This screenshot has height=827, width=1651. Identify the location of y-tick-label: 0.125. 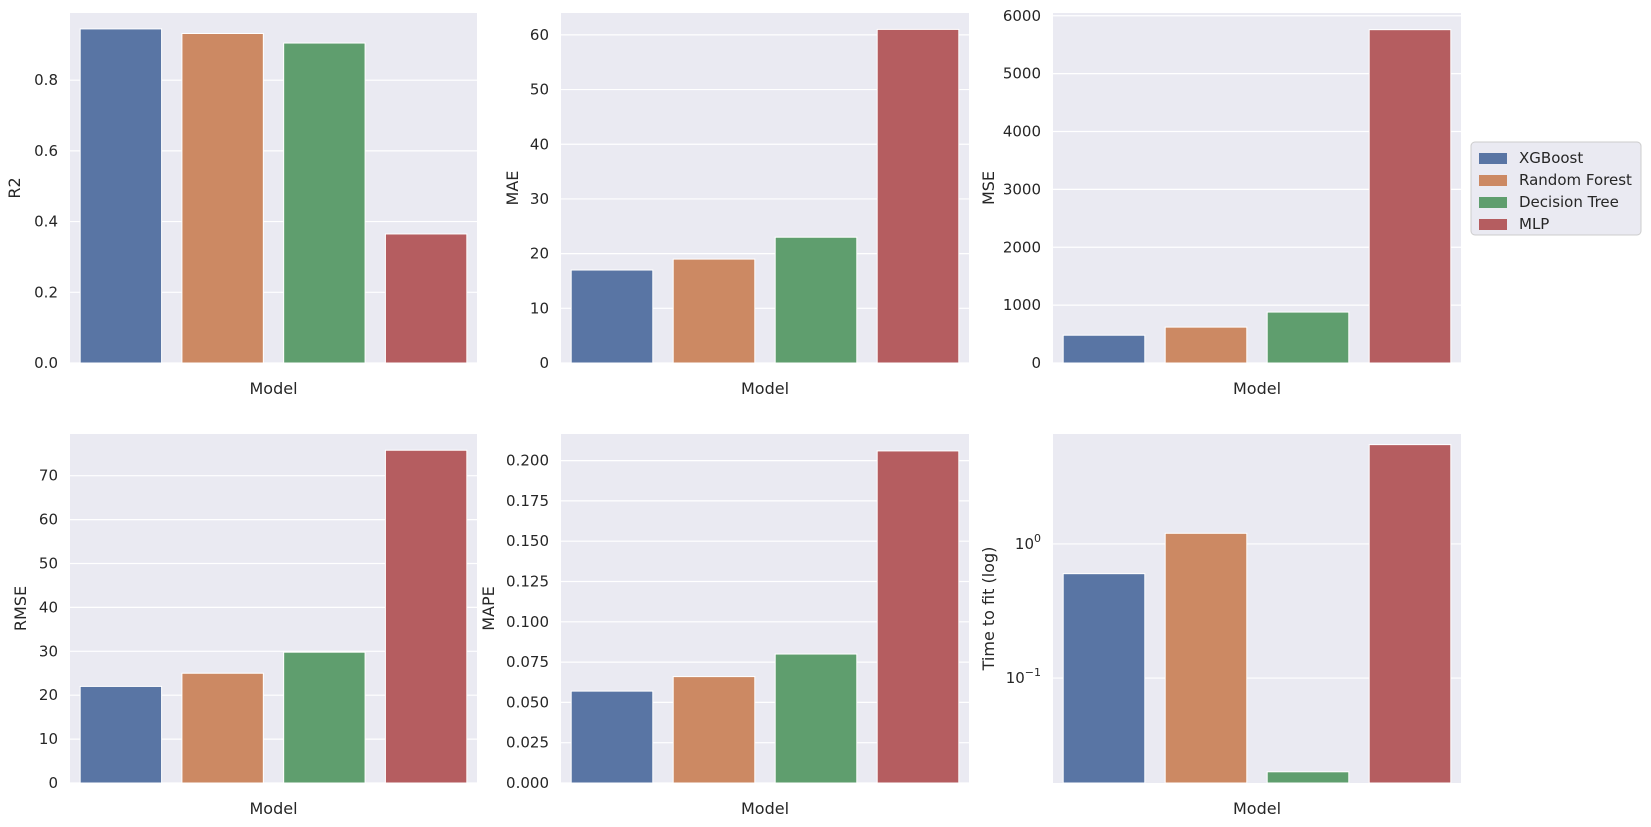
(527, 581).